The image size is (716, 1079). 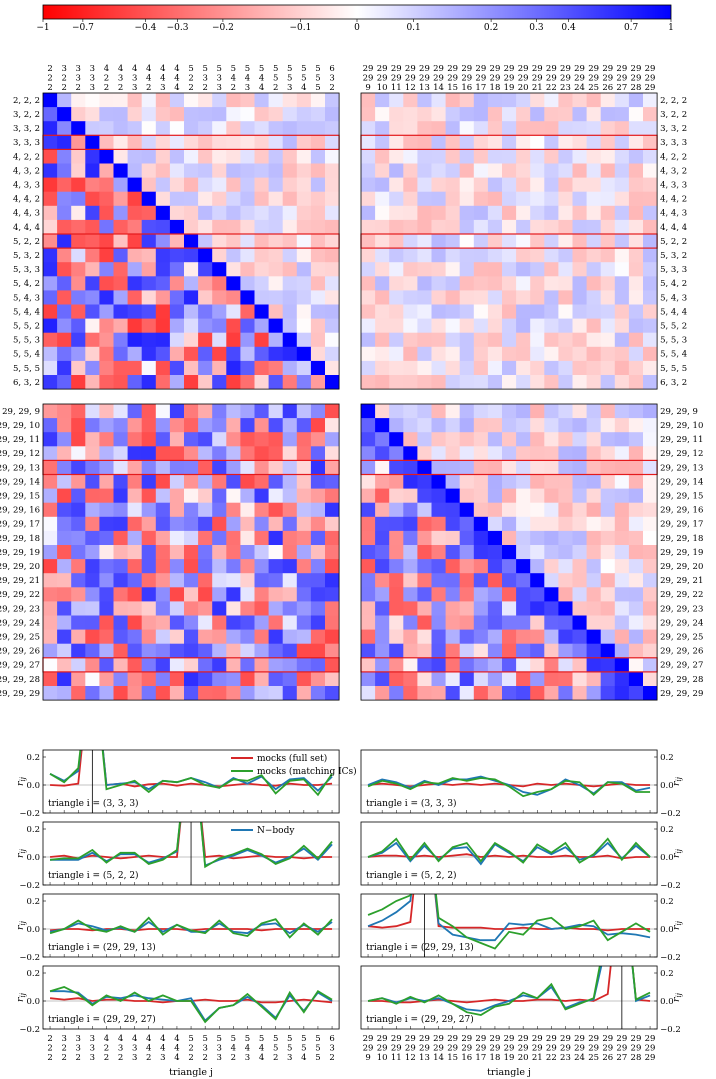 I want to click on row-label: 29, 29, 18, so click(x=20, y=539).